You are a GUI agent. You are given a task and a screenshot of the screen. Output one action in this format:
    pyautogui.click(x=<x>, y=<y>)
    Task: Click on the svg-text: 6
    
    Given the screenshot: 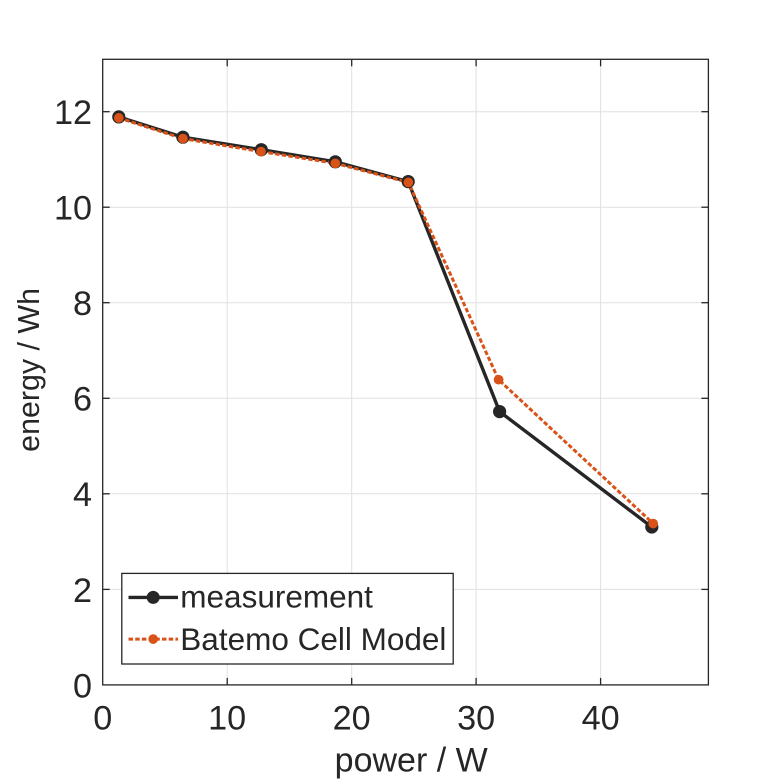 What is the action you would take?
    pyautogui.click(x=82, y=400)
    